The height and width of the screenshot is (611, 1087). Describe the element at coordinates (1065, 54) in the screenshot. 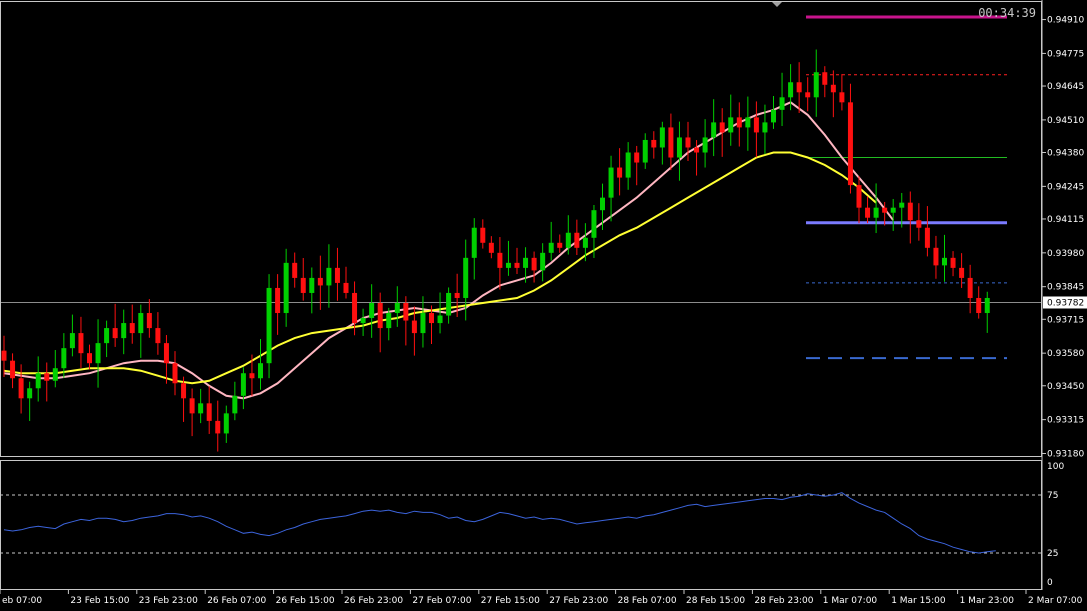

I see `price-tick-label: 0.94775` at that location.